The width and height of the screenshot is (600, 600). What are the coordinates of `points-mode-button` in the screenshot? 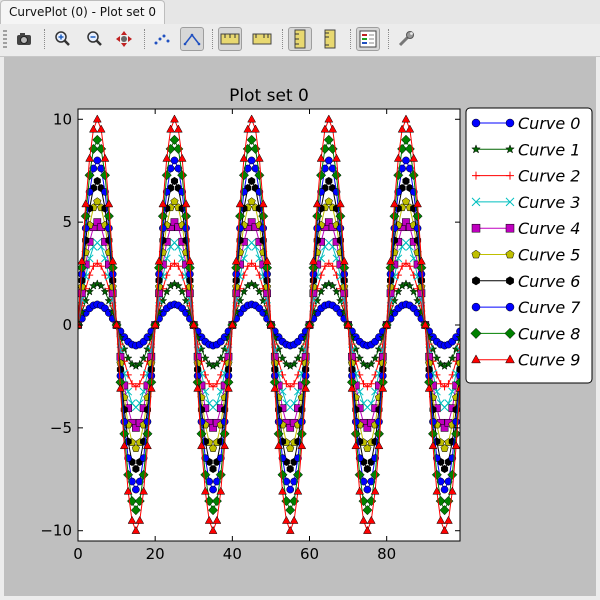 It's located at (162, 39).